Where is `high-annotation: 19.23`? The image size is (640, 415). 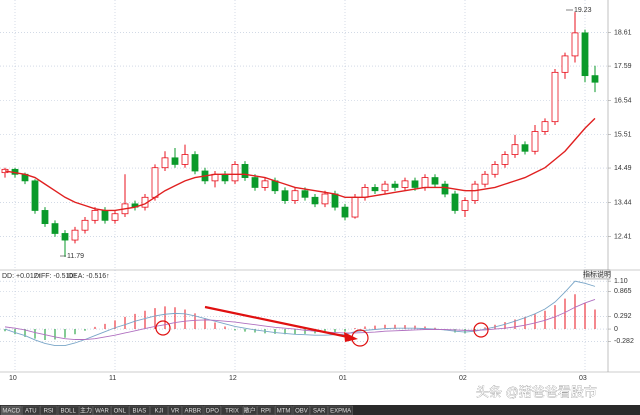
high-annotation: 19.23 is located at coordinates (583, 10).